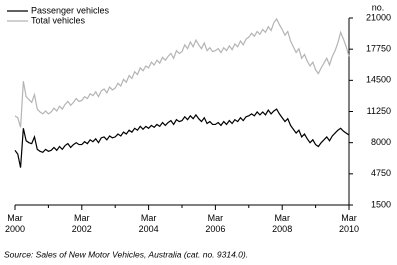 The height and width of the screenshot is (265, 397). Describe the element at coordinates (381, 204) in the screenshot. I see `y-tick-label: 1500` at that location.